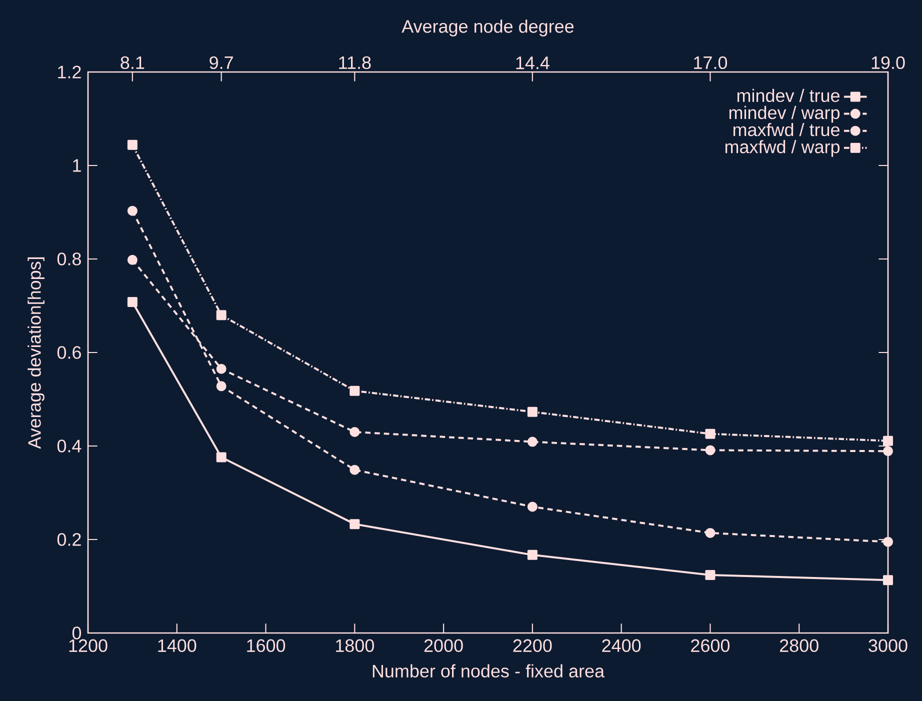 This screenshot has width=922, height=701. I want to click on y-tick-label: 1.2, so click(69, 72).